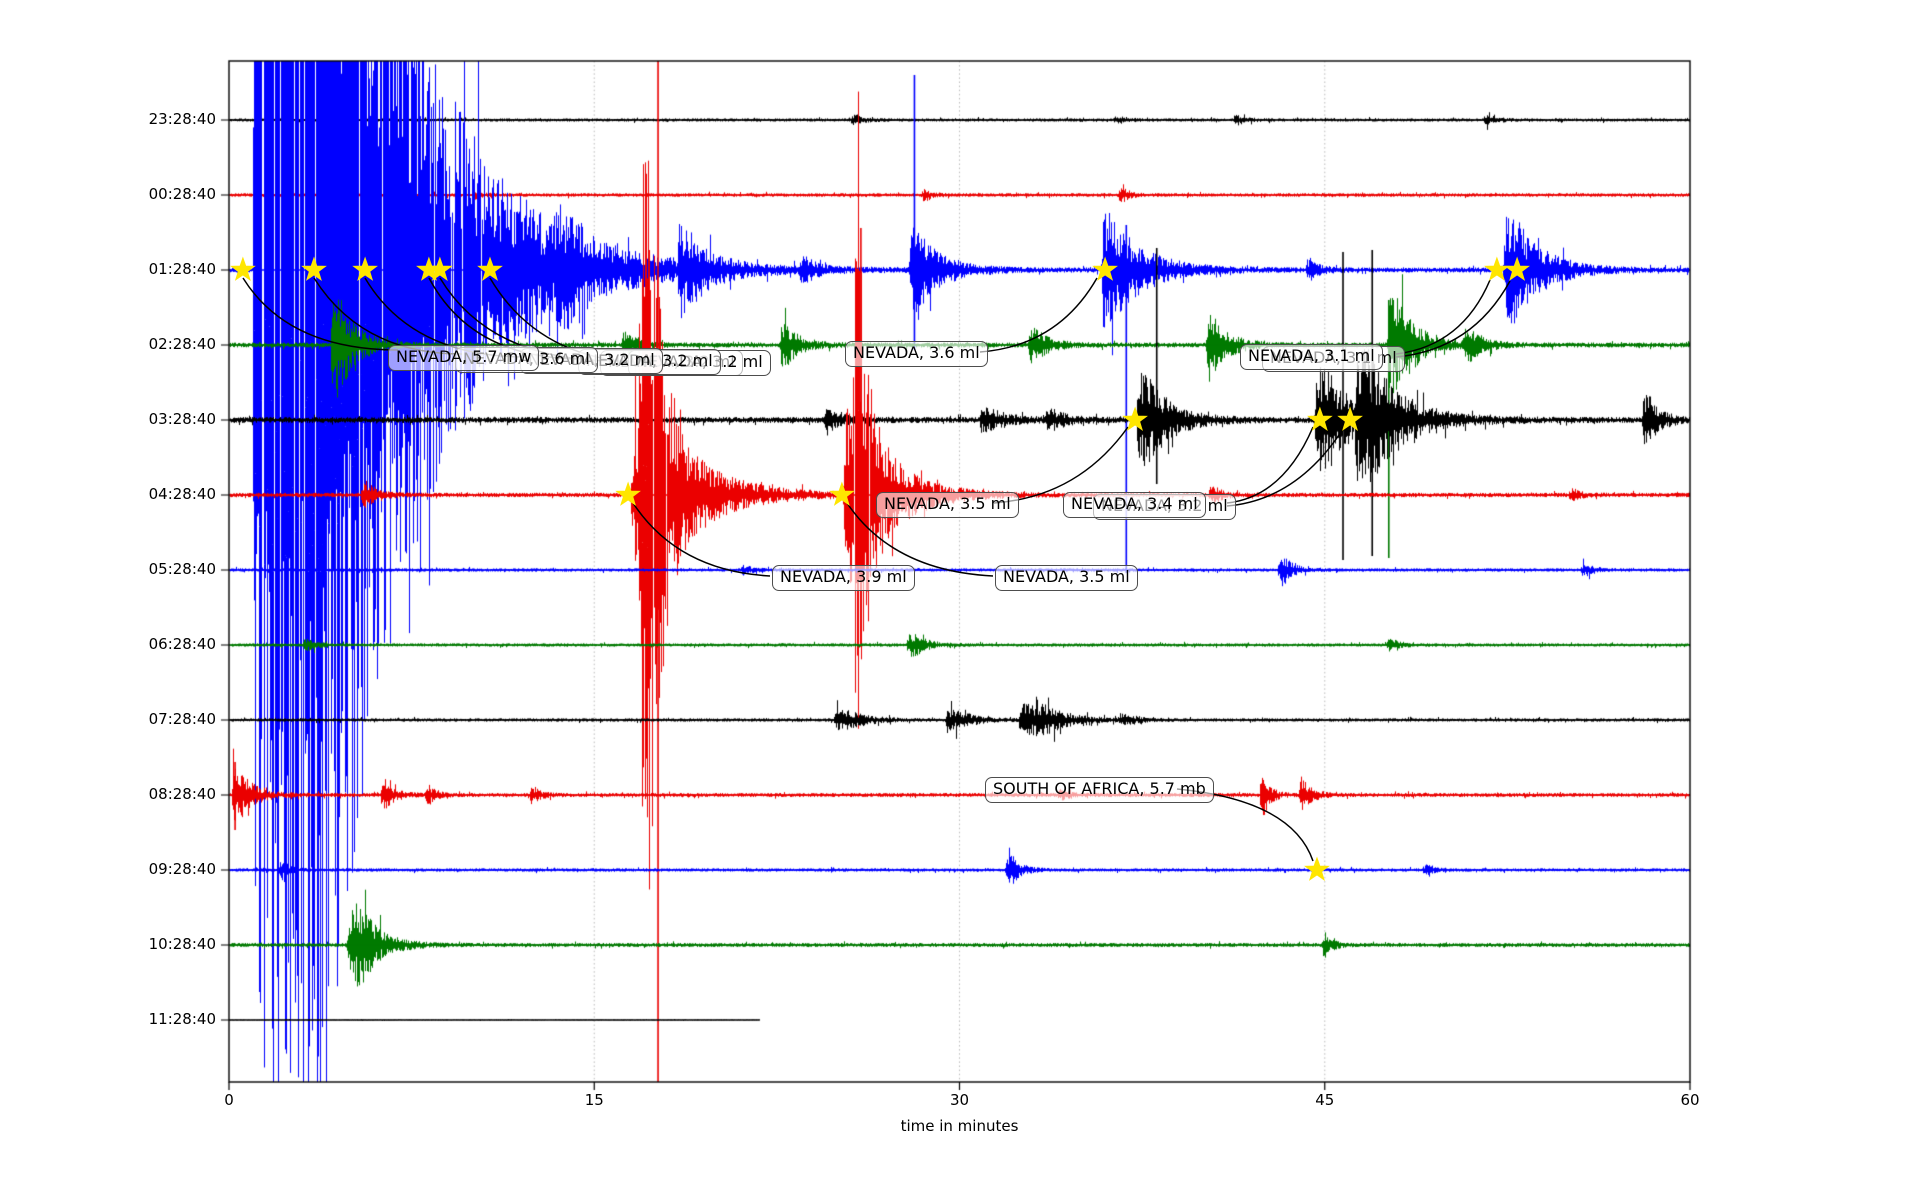 The image size is (1920, 1200). I want to click on event-label: NEVADA, 5.7 mw, so click(464, 358).